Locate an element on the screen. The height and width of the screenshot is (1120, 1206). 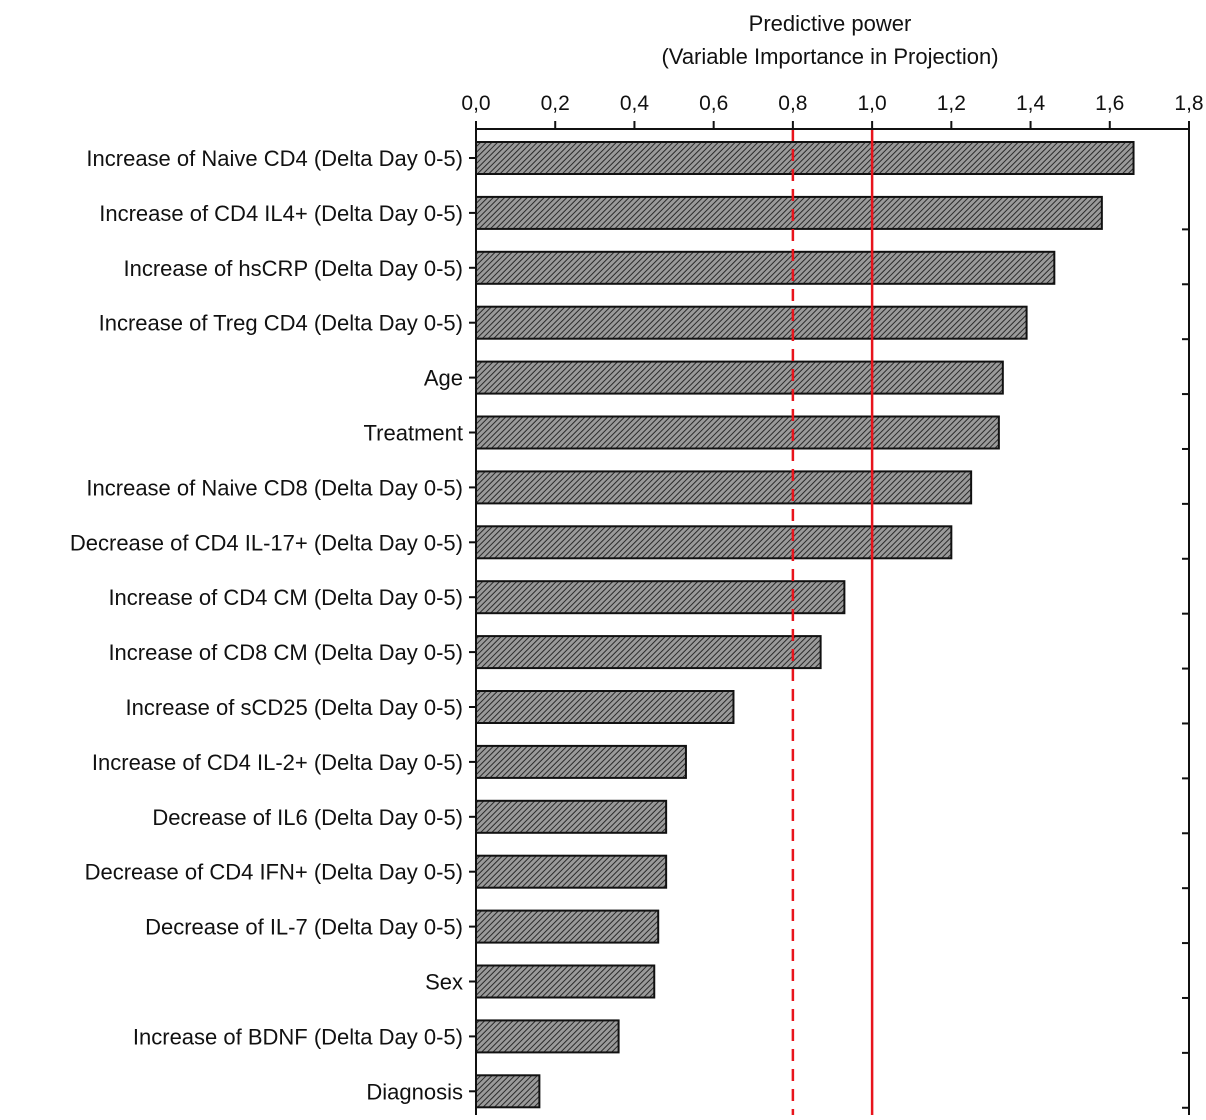
category-label: Treatment is located at coordinates (413, 433).